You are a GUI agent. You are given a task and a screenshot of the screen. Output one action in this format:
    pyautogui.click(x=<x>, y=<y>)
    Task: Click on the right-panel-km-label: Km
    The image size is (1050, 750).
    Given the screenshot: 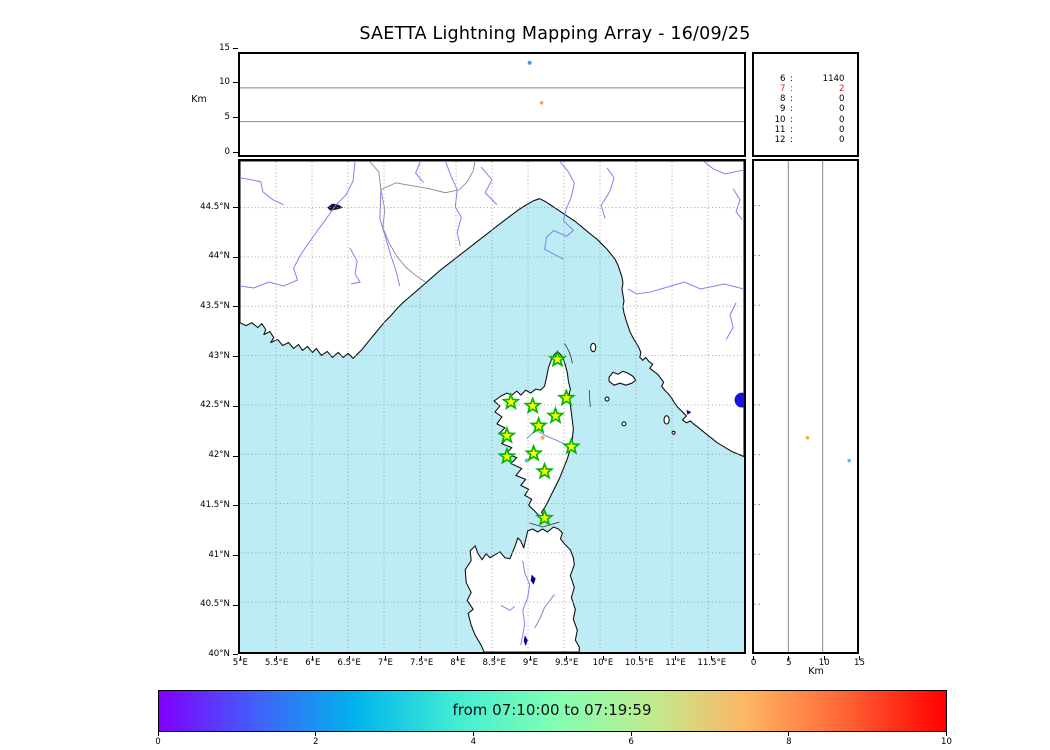 What is the action you would take?
    pyautogui.click(x=816, y=671)
    